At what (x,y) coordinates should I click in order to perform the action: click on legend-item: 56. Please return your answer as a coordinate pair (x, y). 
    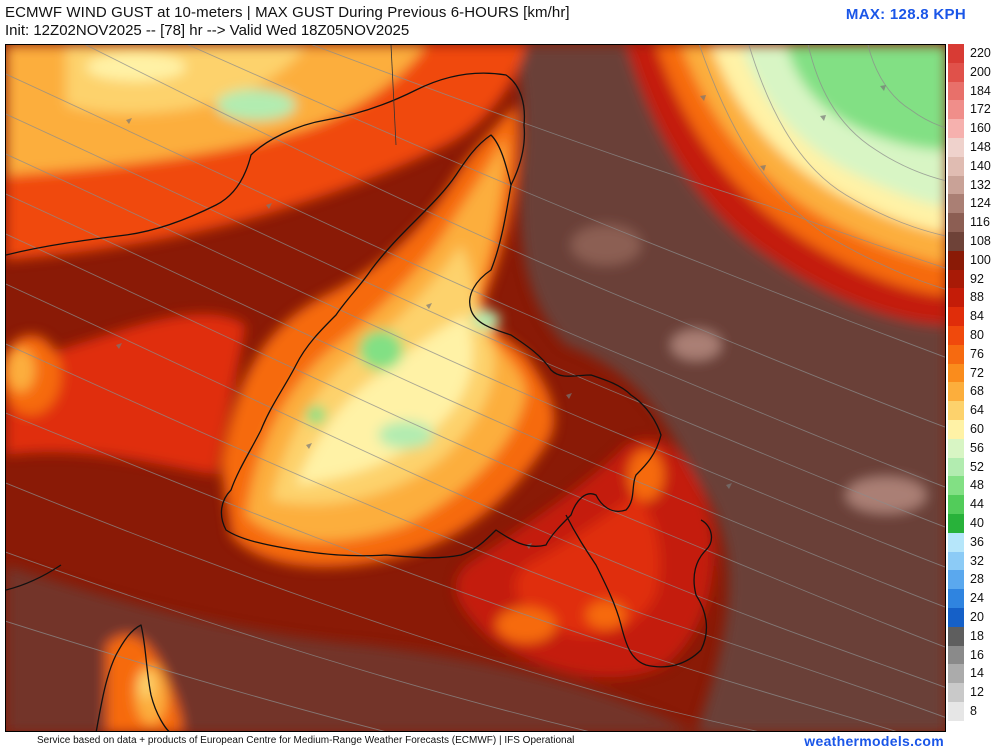
    Looking at the image, I should click on (974, 448).